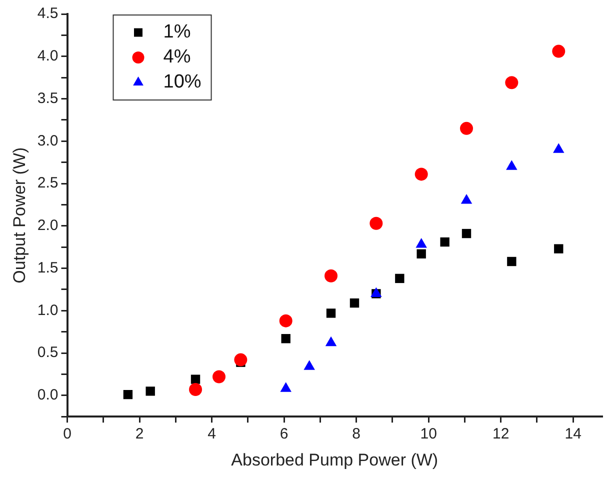 The image size is (610, 479). What do you see at coordinates (47, 225) in the screenshot?
I see `y-tick-label: 2.0` at bounding box center [47, 225].